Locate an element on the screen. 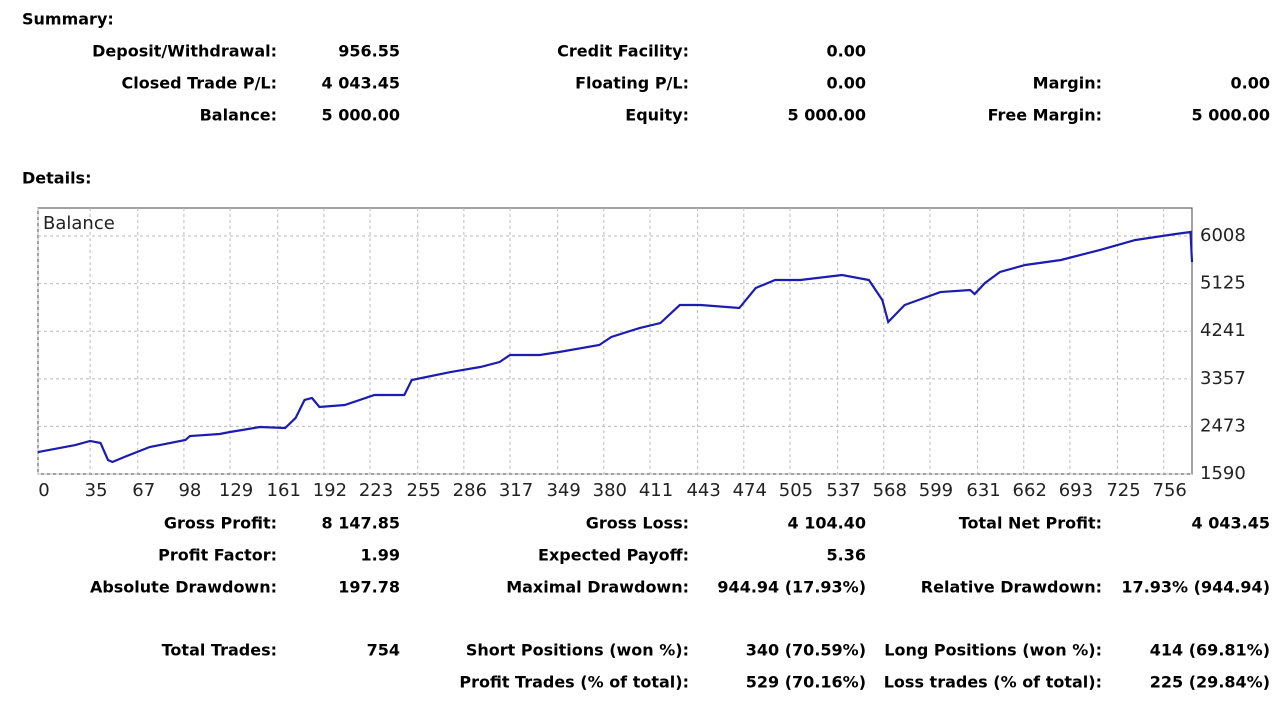  stat-value: 944.94 (17.93%) is located at coordinates (791, 587).